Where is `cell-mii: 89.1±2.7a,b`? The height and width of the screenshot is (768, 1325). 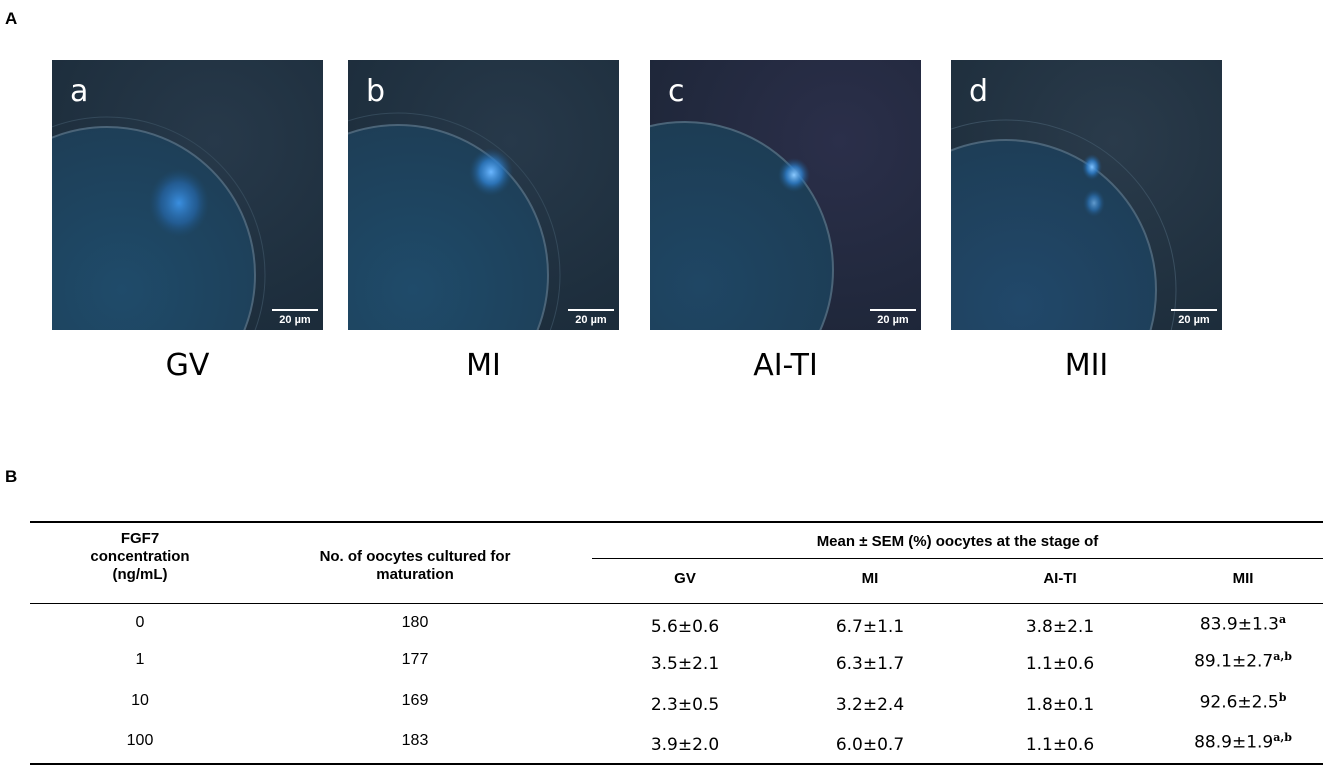 cell-mii: 89.1±2.7a,b is located at coordinates (1241, 661).